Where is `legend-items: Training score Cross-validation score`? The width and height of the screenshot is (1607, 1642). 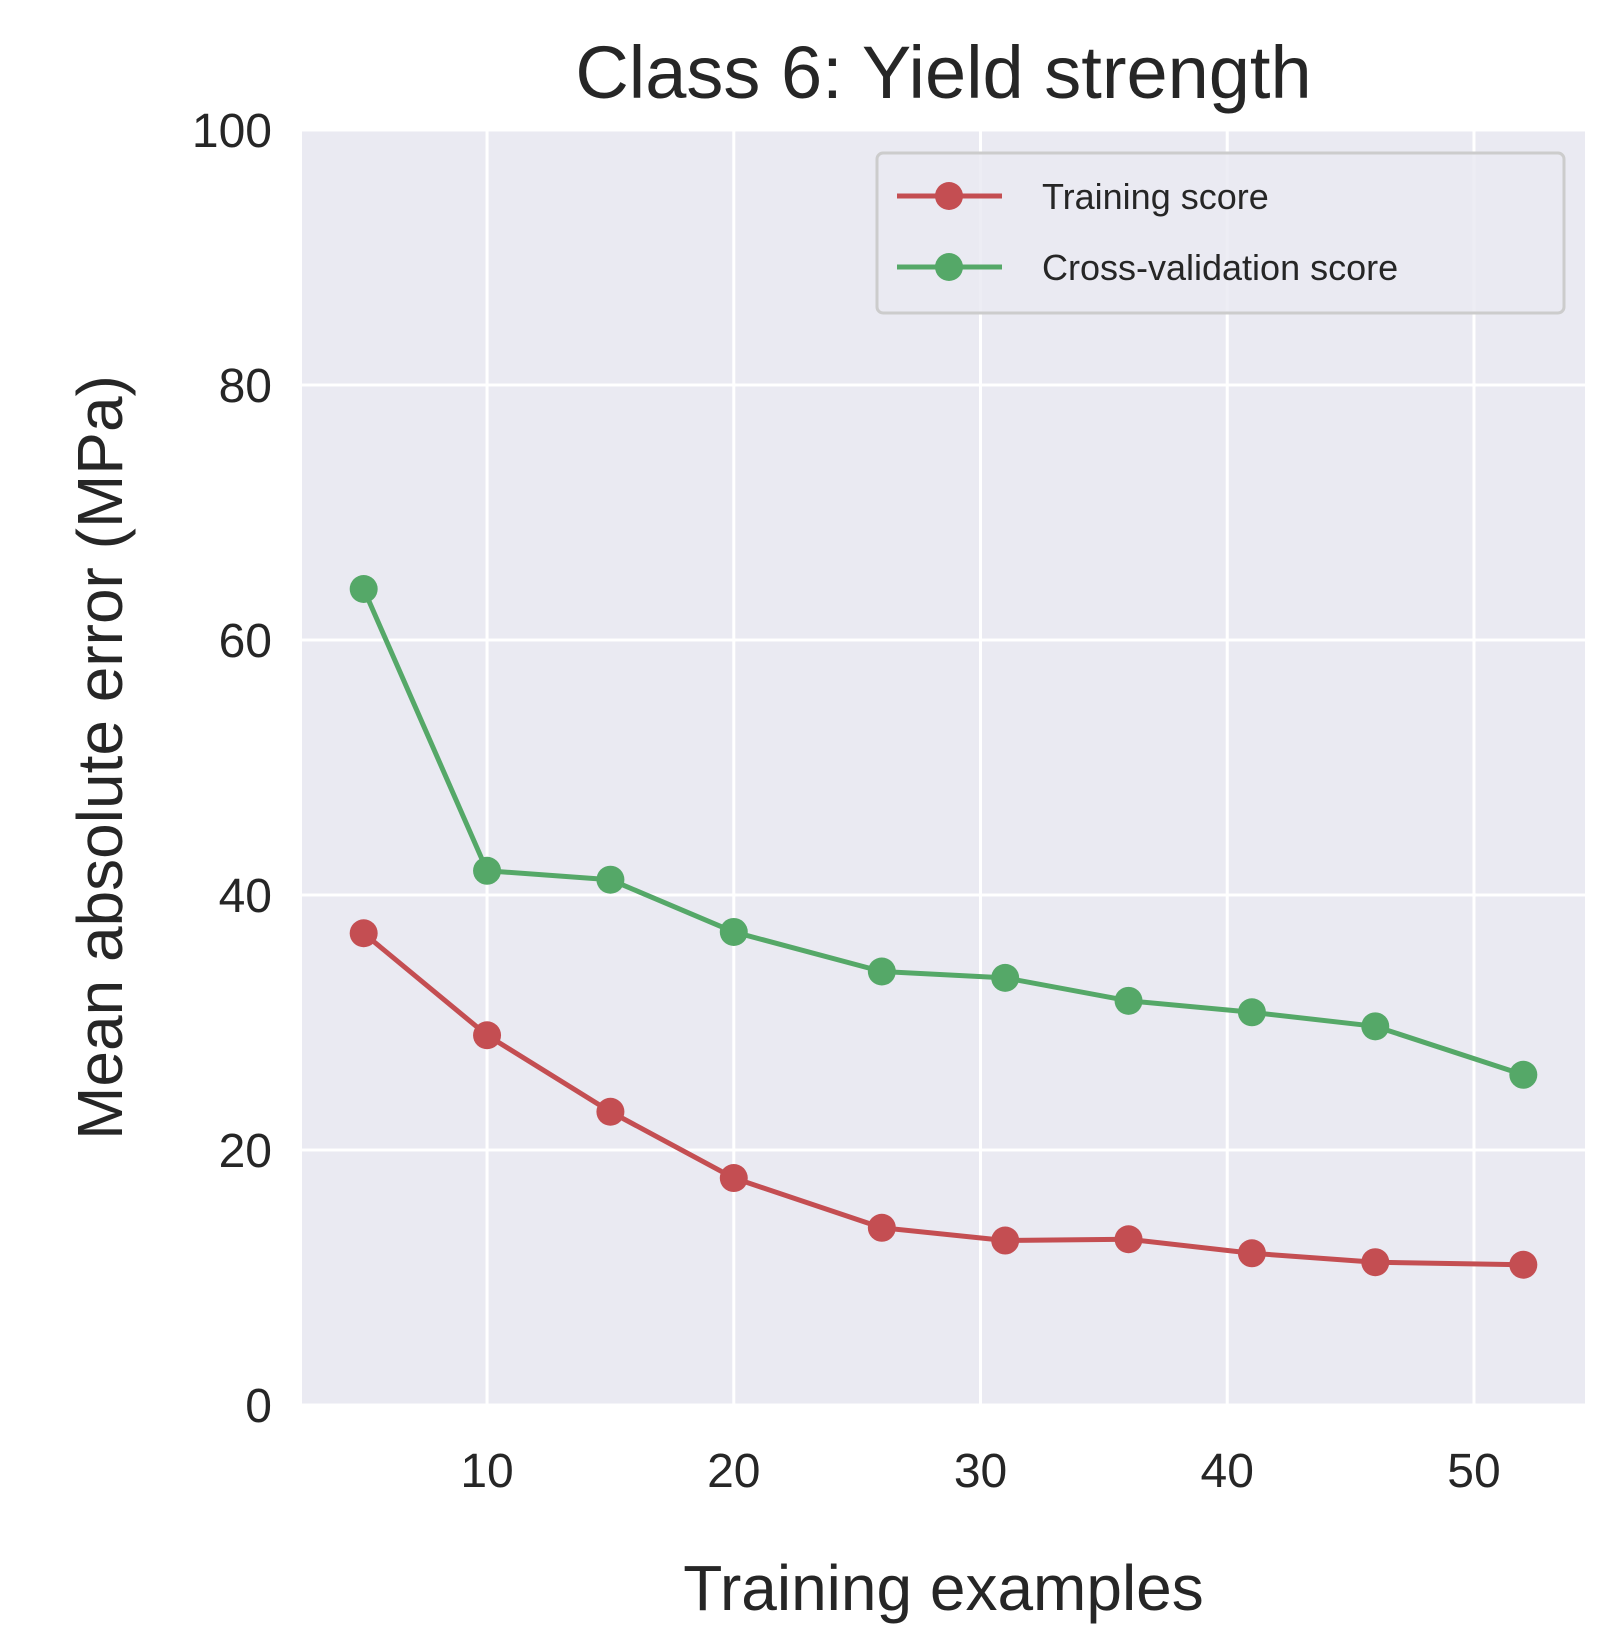
legend-items: Training score Cross-validation score is located at coordinates (1147, 232).